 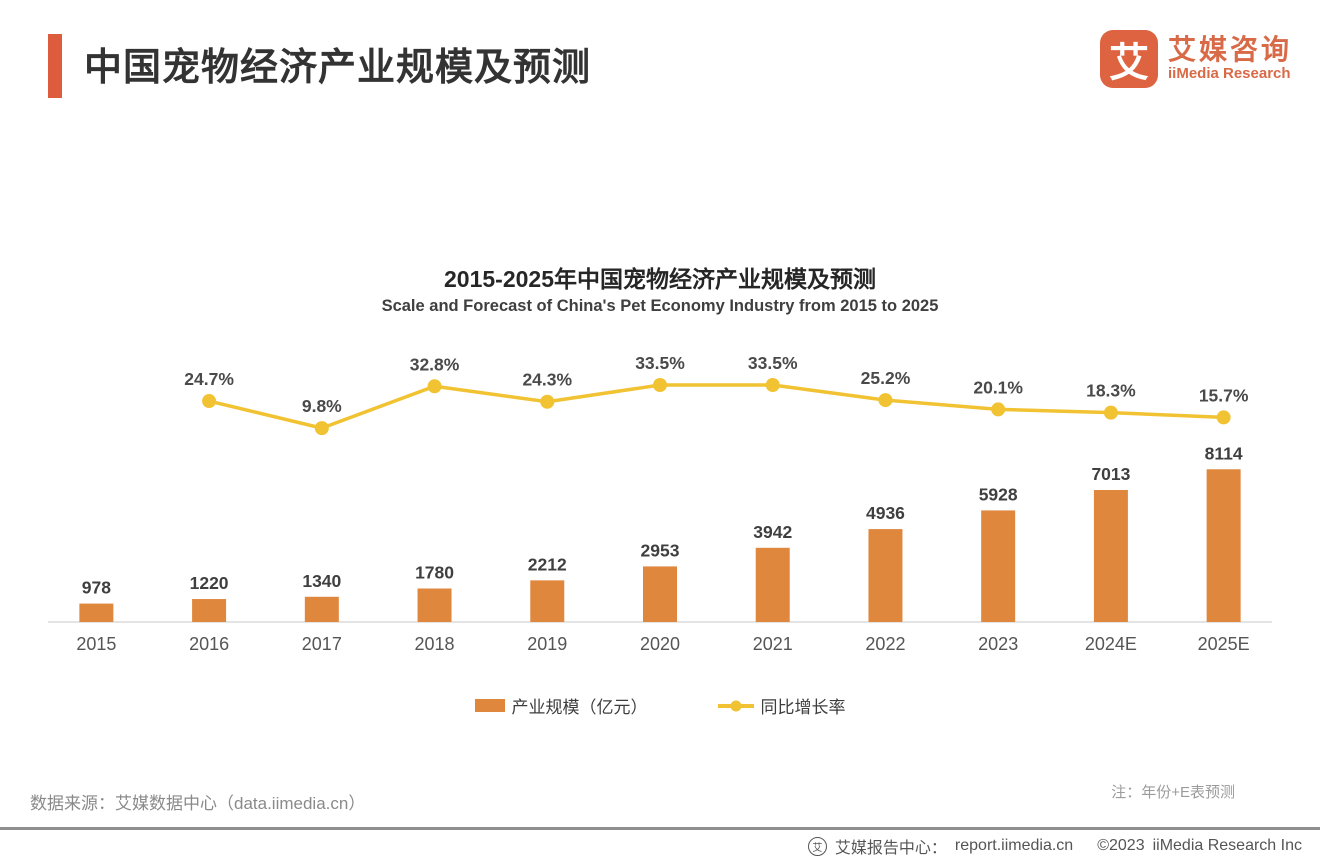 I want to click on legend-bar-label: 产业规模（亿元）, so click(x=579, y=707).